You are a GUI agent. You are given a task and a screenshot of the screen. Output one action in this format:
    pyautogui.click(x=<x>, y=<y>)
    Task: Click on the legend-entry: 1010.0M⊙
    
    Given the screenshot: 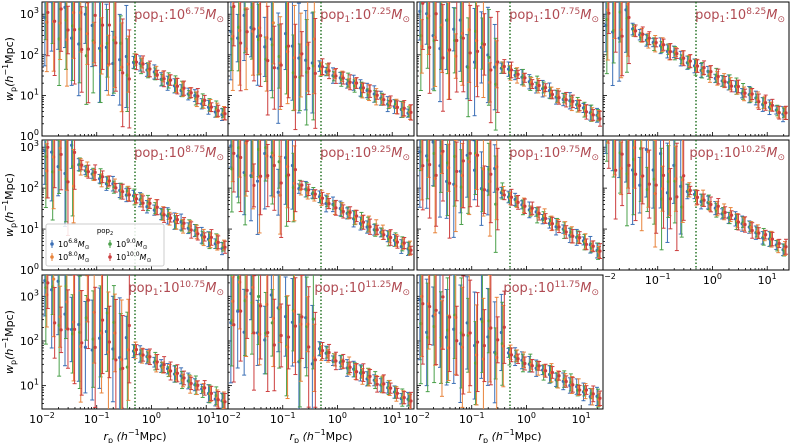 What is the action you would take?
    pyautogui.click(x=133, y=257)
    